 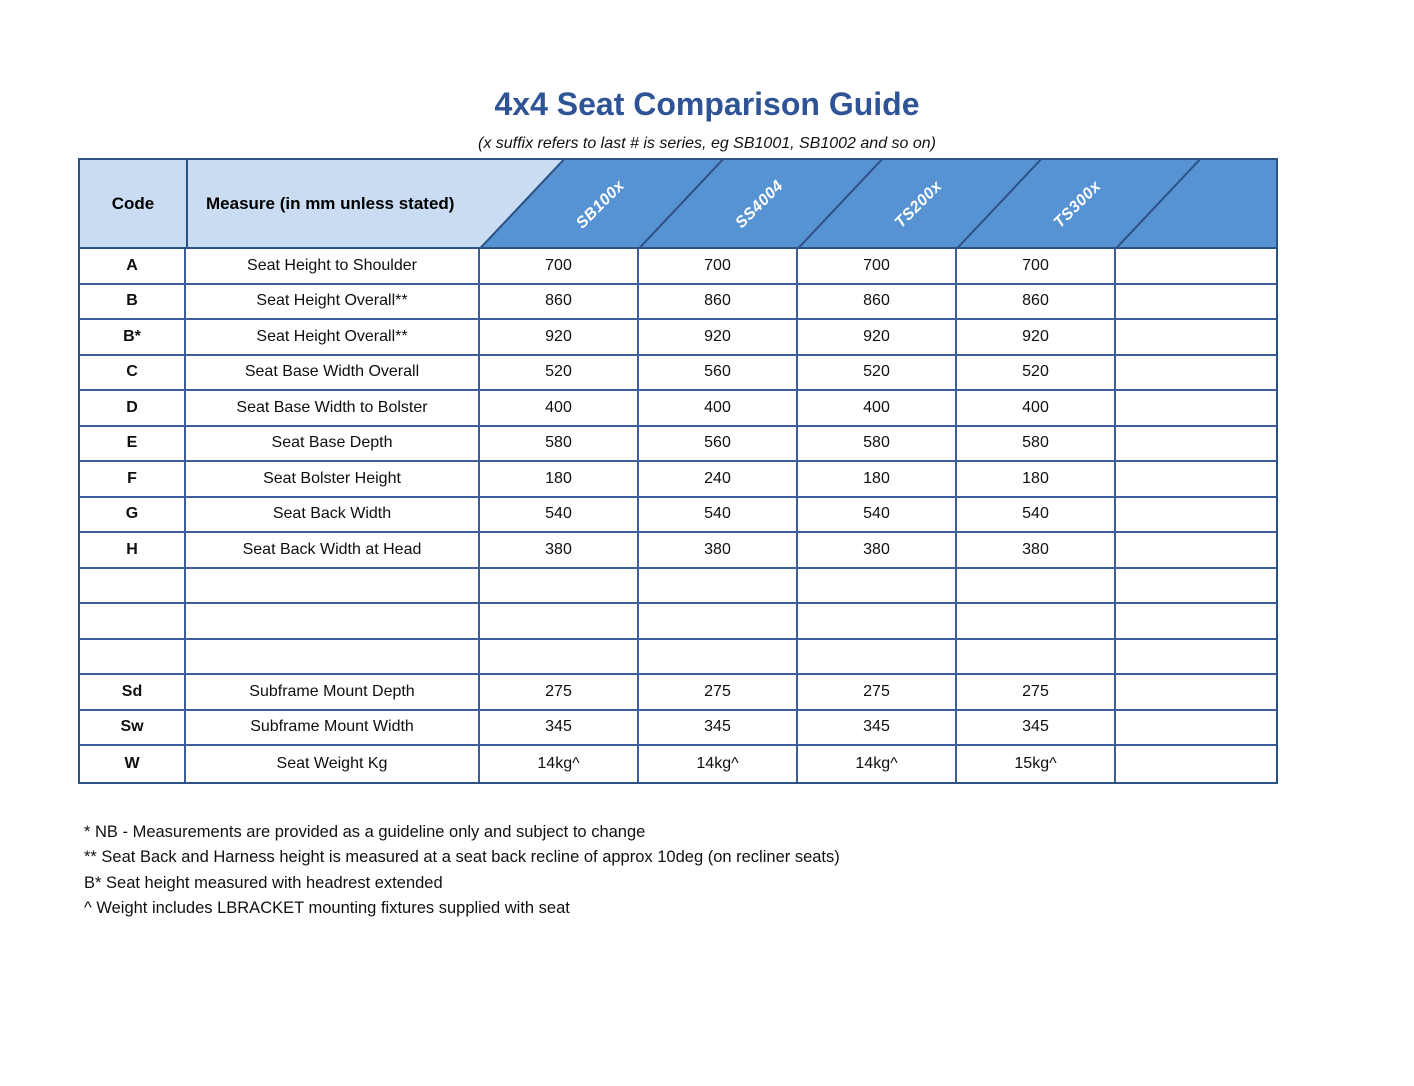 What do you see at coordinates (333, 479) in the screenshot?
I see `cell-measure: Seat Bolster Height` at bounding box center [333, 479].